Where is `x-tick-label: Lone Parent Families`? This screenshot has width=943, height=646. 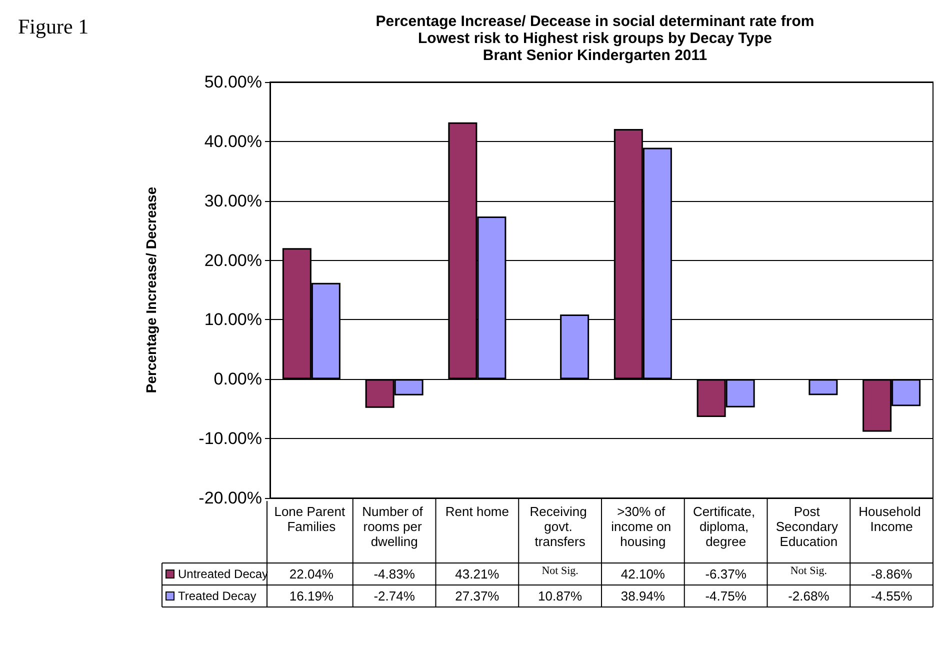 x-tick-label: Lone Parent Families is located at coordinates (311, 519).